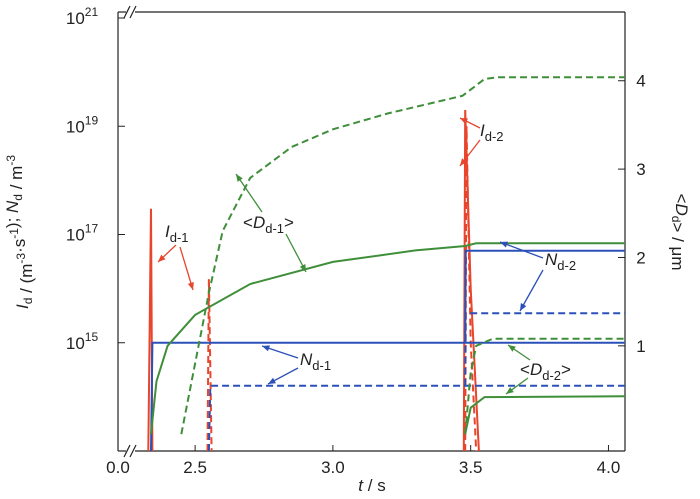  Describe the element at coordinates (12, 220) in the screenshot. I see `label-part: );` at that location.